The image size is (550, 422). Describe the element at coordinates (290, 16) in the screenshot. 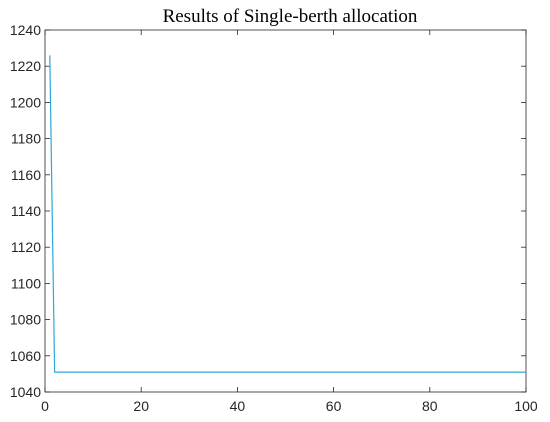

I see `chart-title: Results of Single-berth allocation` at that location.